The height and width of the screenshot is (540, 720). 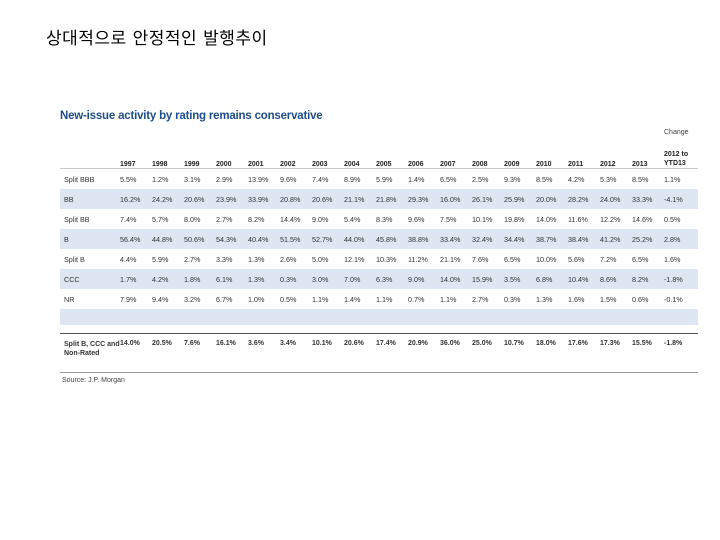 What do you see at coordinates (136, 239) in the screenshot?
I see `table-cell: 56.4%` at bounding box center [136, 239].